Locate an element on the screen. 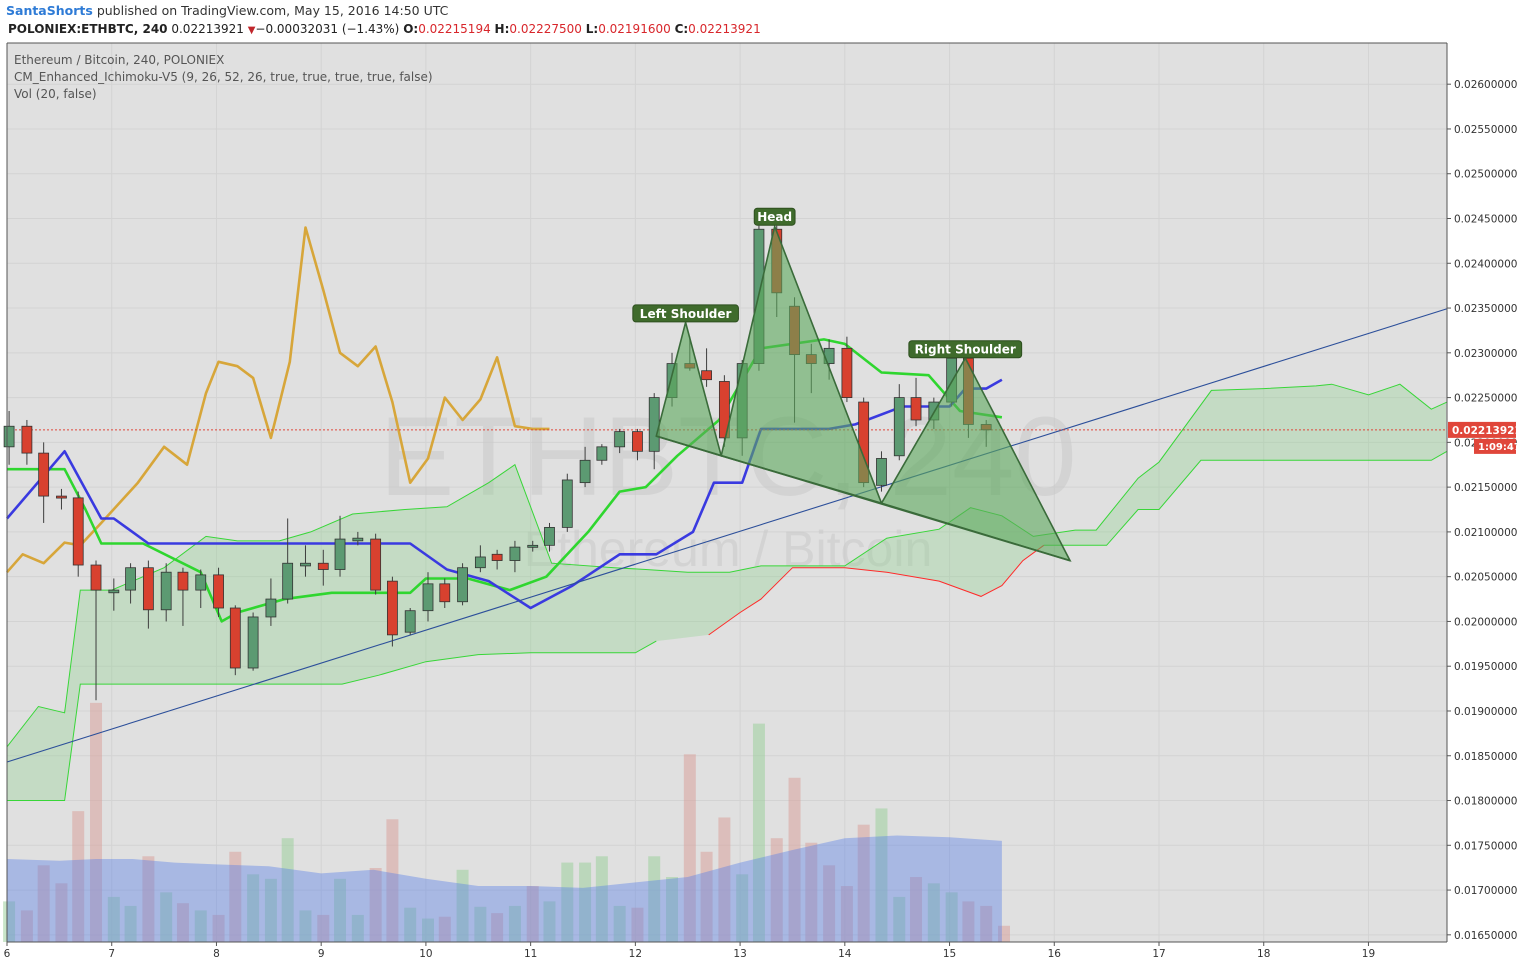 Image resolution: width=1529 pixels, height=968 pixels. x-tick-label: 15 is located at coordinates (949, 954).